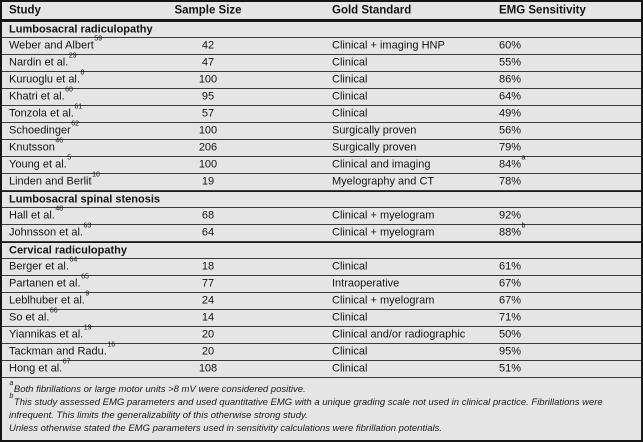  What do you see at coordinates (25, 9) in the screenshot?
I see `column-header-study: Study` at bounding box center [25, 9].